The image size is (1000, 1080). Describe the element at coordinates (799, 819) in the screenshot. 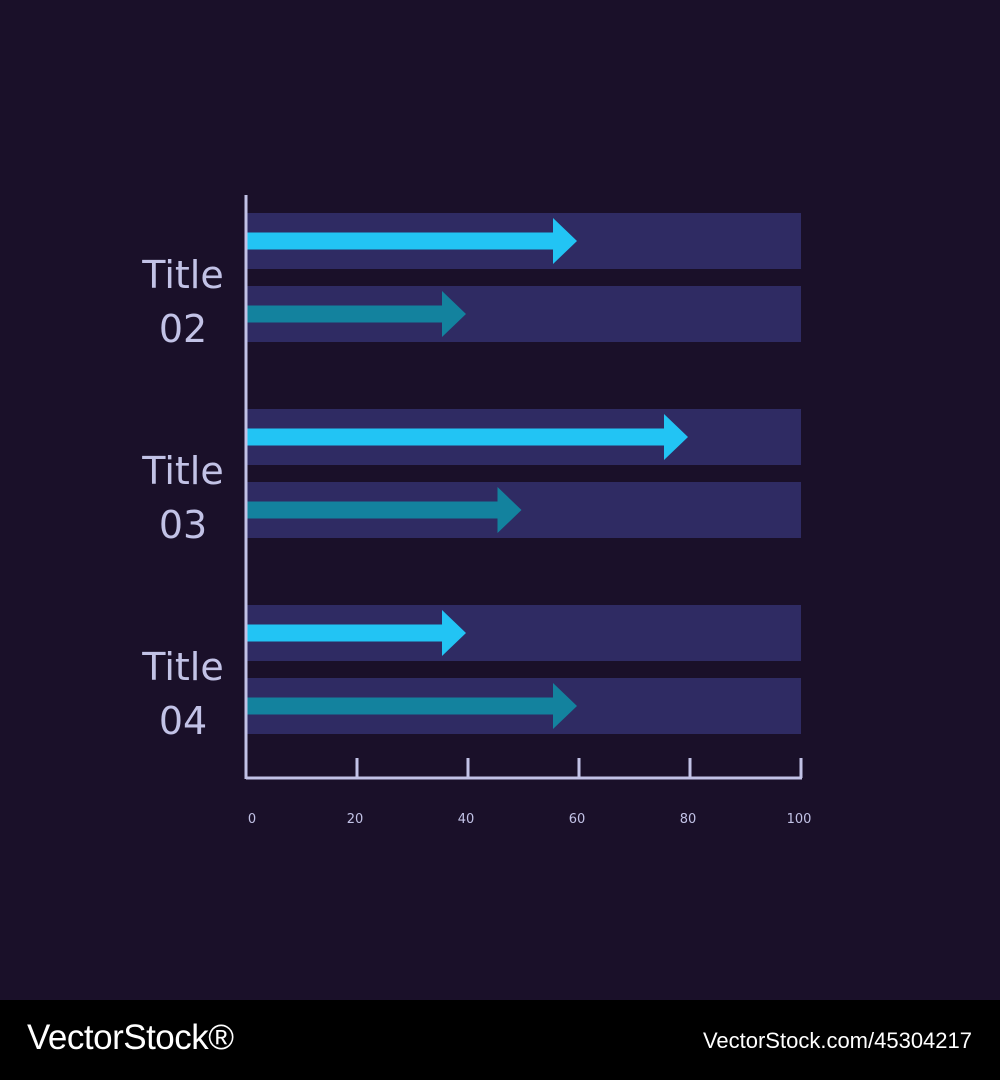

I see `x-tick-label: 100` at that location.